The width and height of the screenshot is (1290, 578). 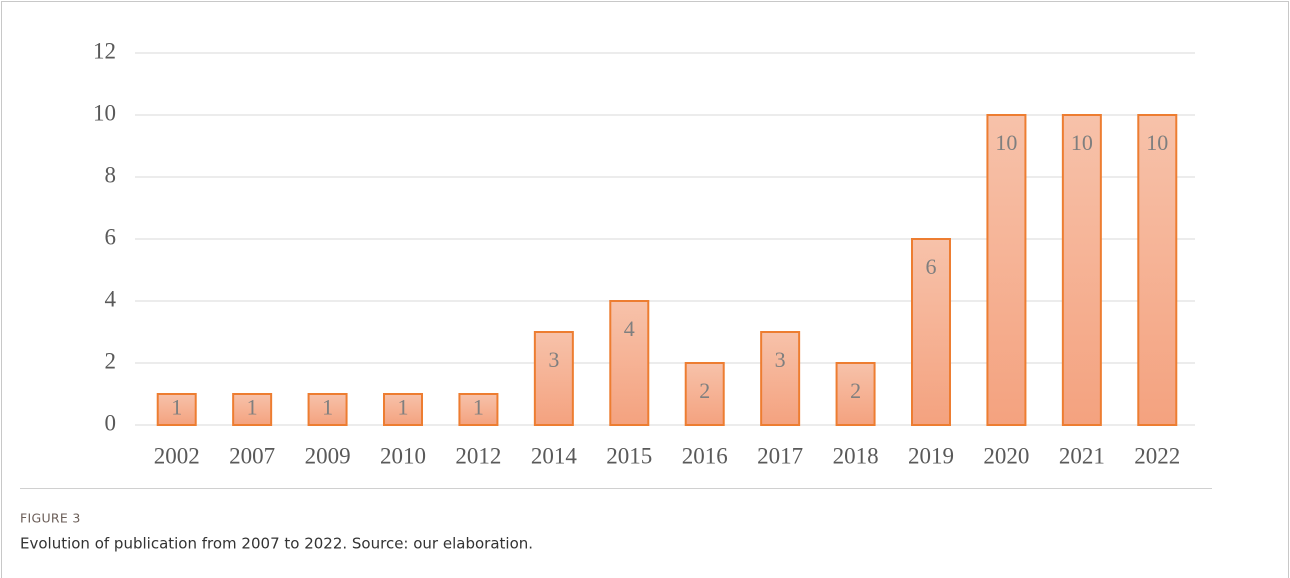 I want to click on x-tick-label: 2018, so click(x=856, y=455).